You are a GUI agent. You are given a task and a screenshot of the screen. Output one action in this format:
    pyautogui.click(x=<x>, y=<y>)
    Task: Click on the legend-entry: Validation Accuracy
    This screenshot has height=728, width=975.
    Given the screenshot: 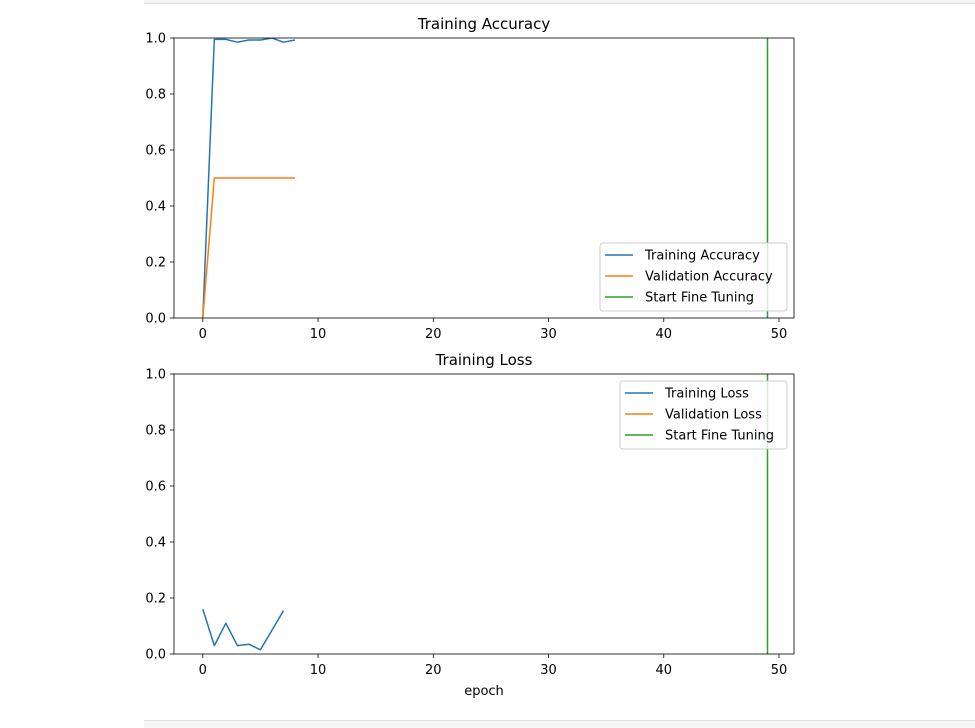 What is the action you would take?
    pyautogui.click(x=709, y=277)
    